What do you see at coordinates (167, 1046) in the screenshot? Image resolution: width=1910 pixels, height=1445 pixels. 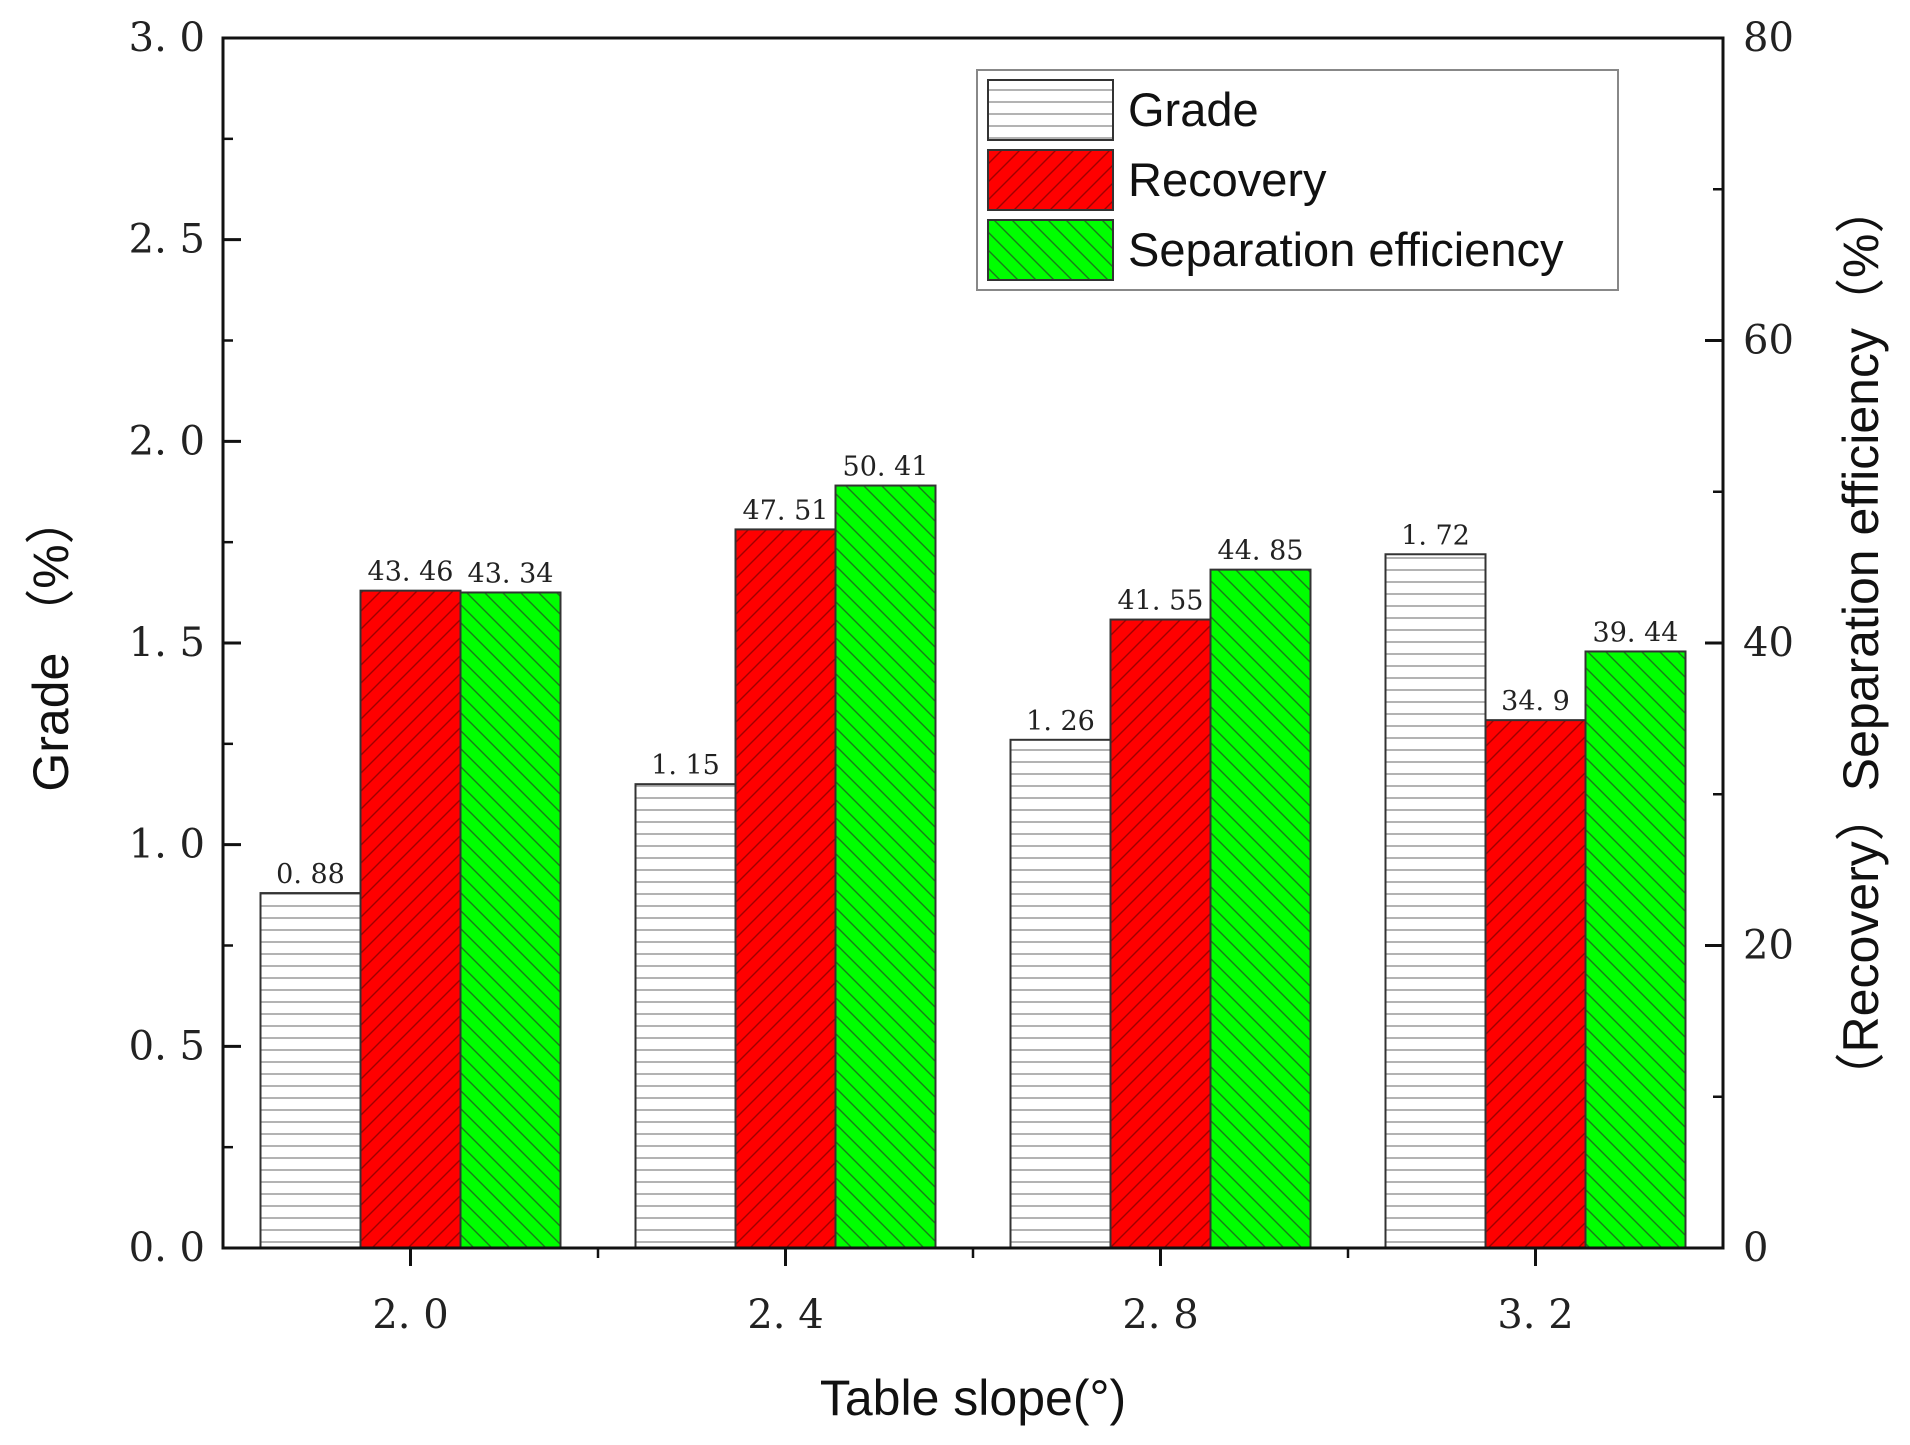 I see `y-tick-label: 0. 5` at bounding box center [167, 1046].